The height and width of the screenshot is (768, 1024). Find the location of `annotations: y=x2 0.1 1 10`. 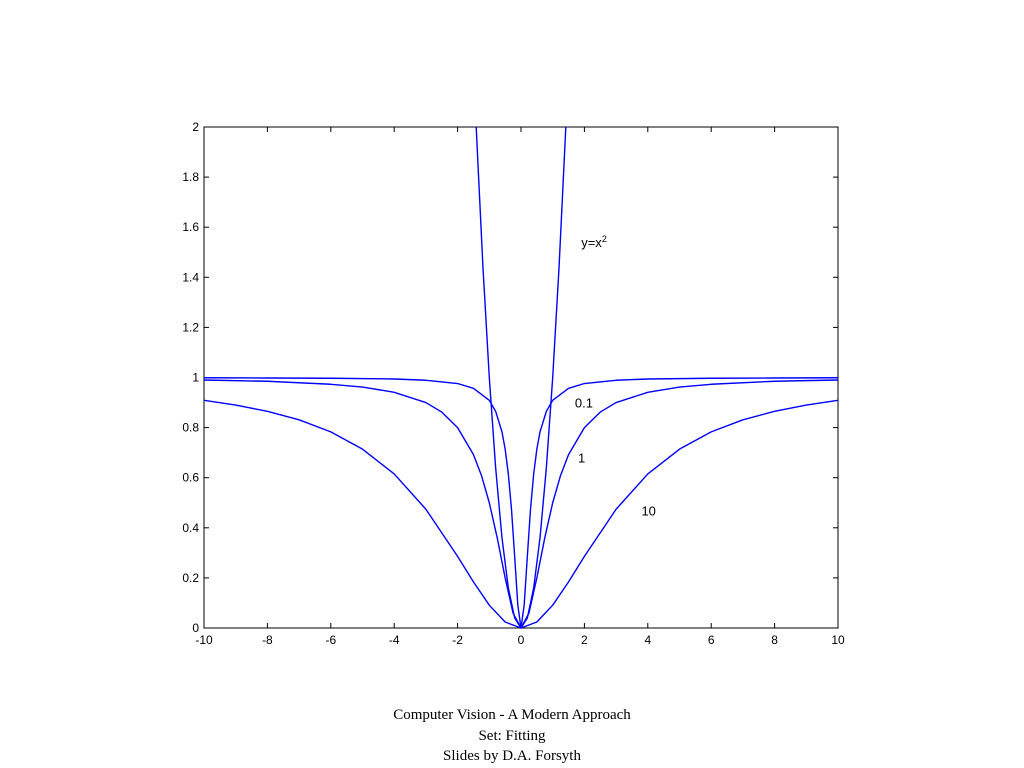

annotations: y=x2 0.1 1 10 is located at coordinates (615, 376).